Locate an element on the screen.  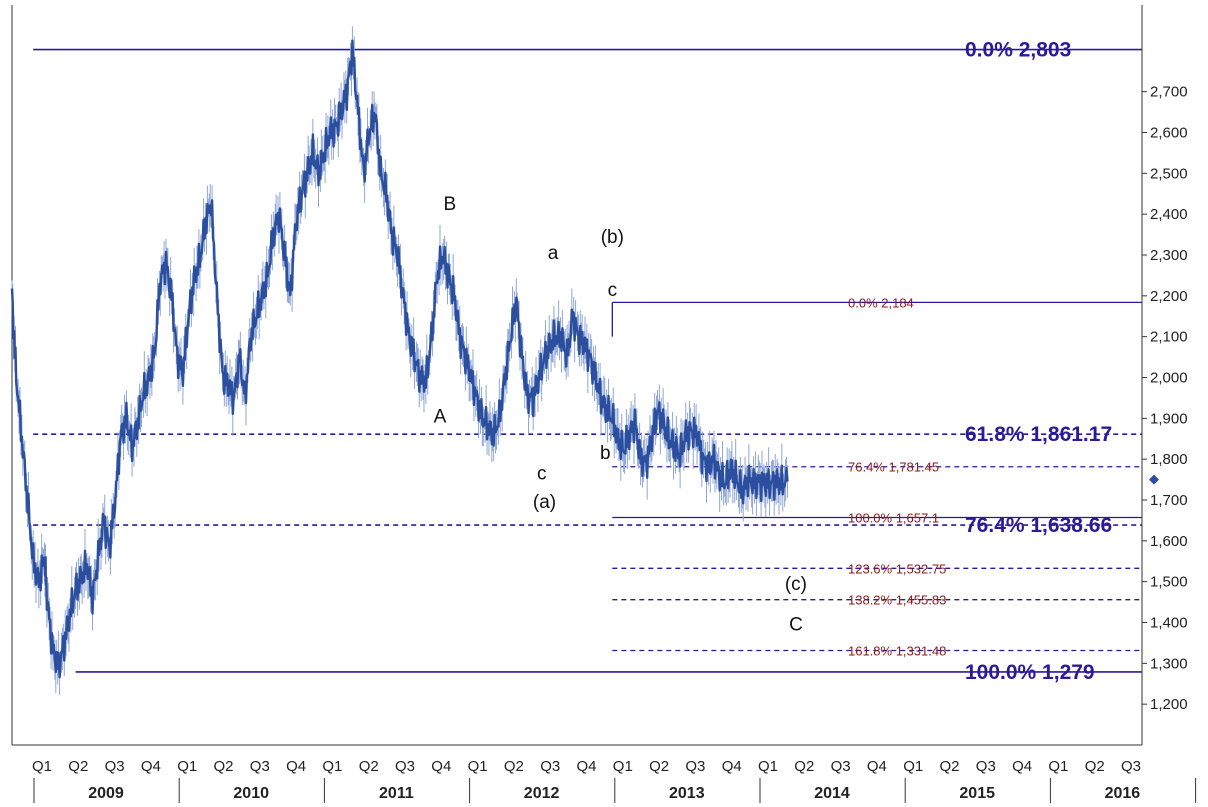
x-year-label: 2012 is located at coordinates (542, 793).